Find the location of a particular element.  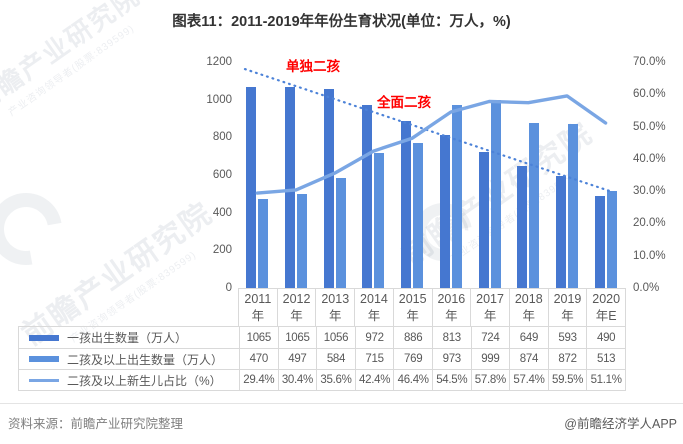

chart-title: 图表11：2011-2019年年份生育状况(单位：万人，%) is located at coordinates (341, 22).